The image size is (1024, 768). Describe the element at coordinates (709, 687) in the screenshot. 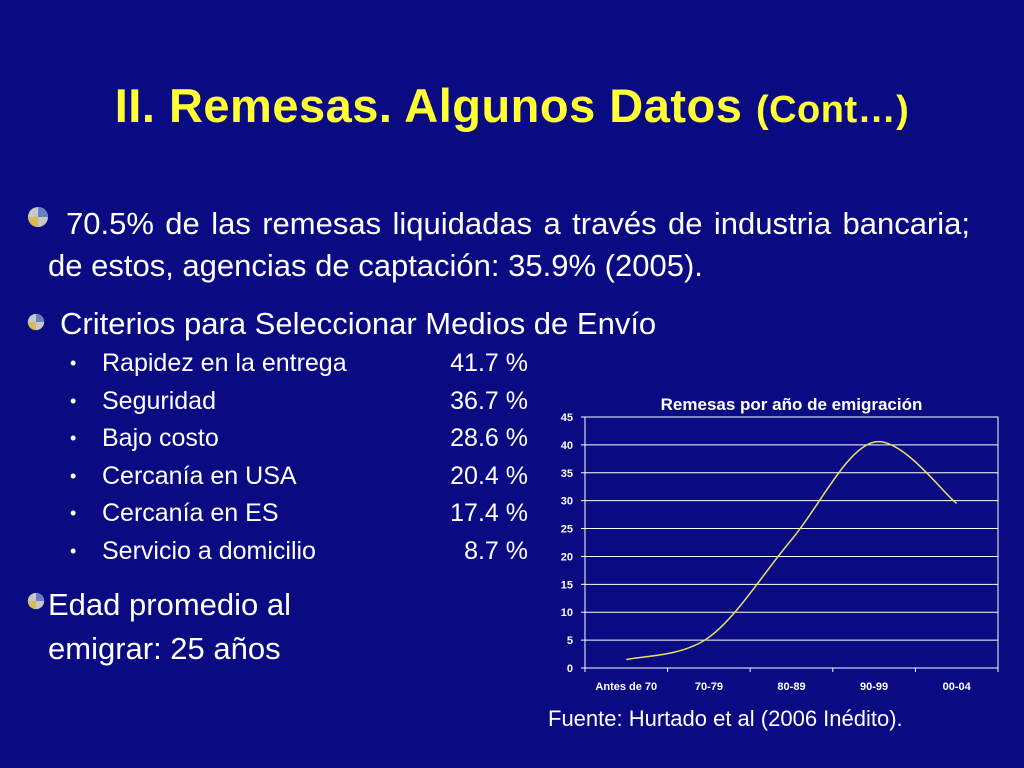

I see `x-tick-label: 70-79` at that location.